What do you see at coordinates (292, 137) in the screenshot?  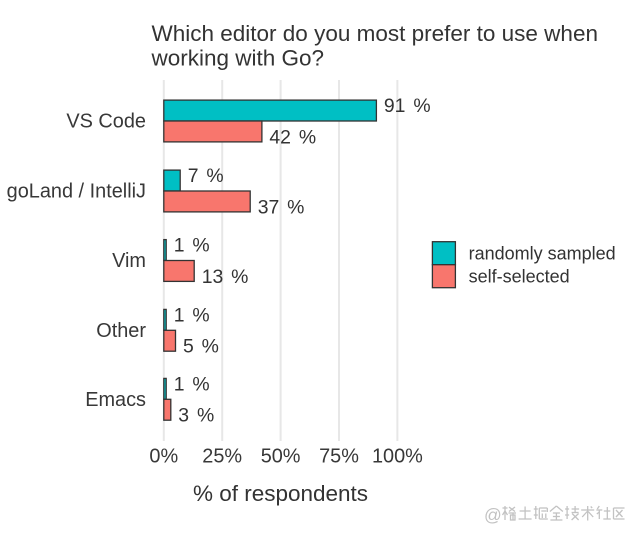 I see `svg-text: 42 %` at bounding box center [292, 137].